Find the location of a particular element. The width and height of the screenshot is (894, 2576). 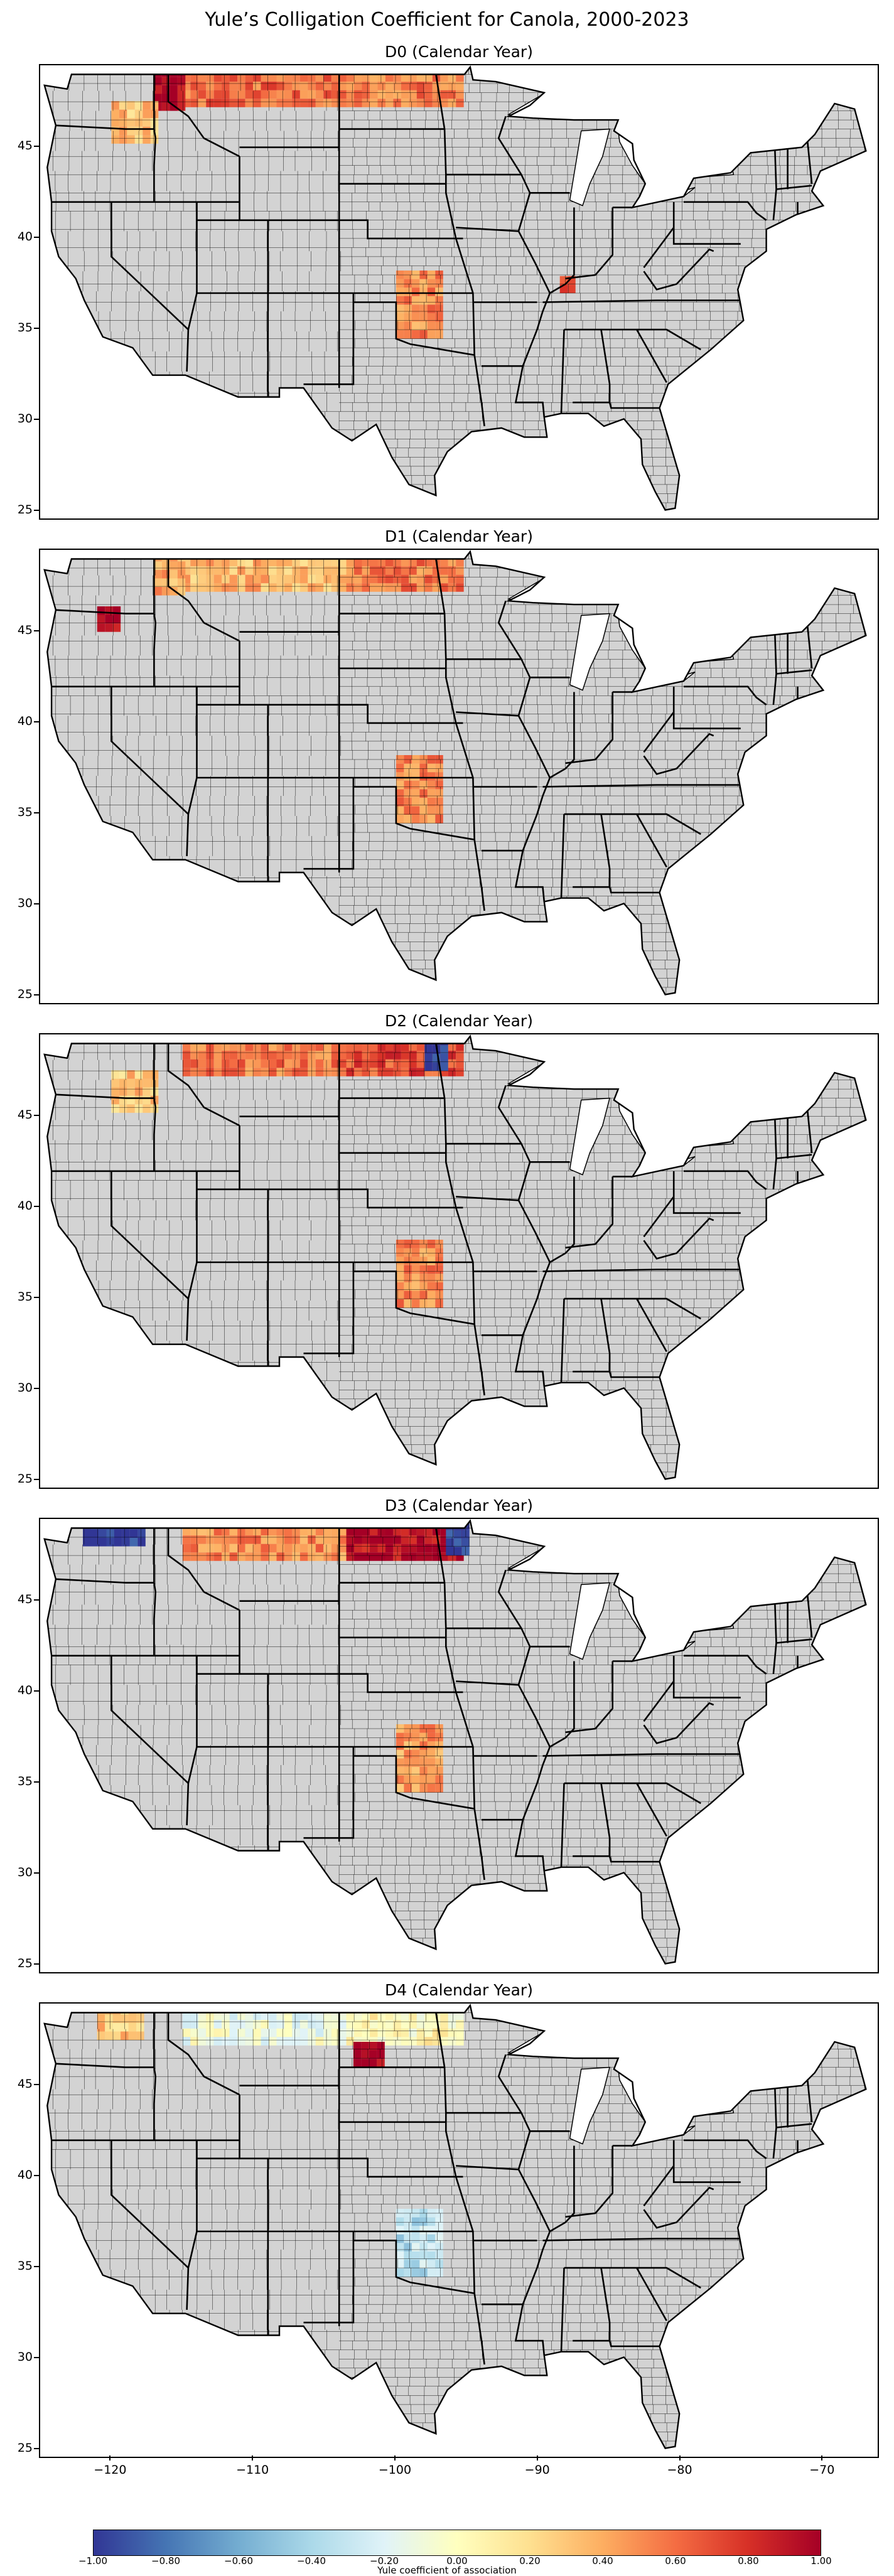

panel-title-3: D3 (Calendar Year) is located at coordinates (459, 1505).